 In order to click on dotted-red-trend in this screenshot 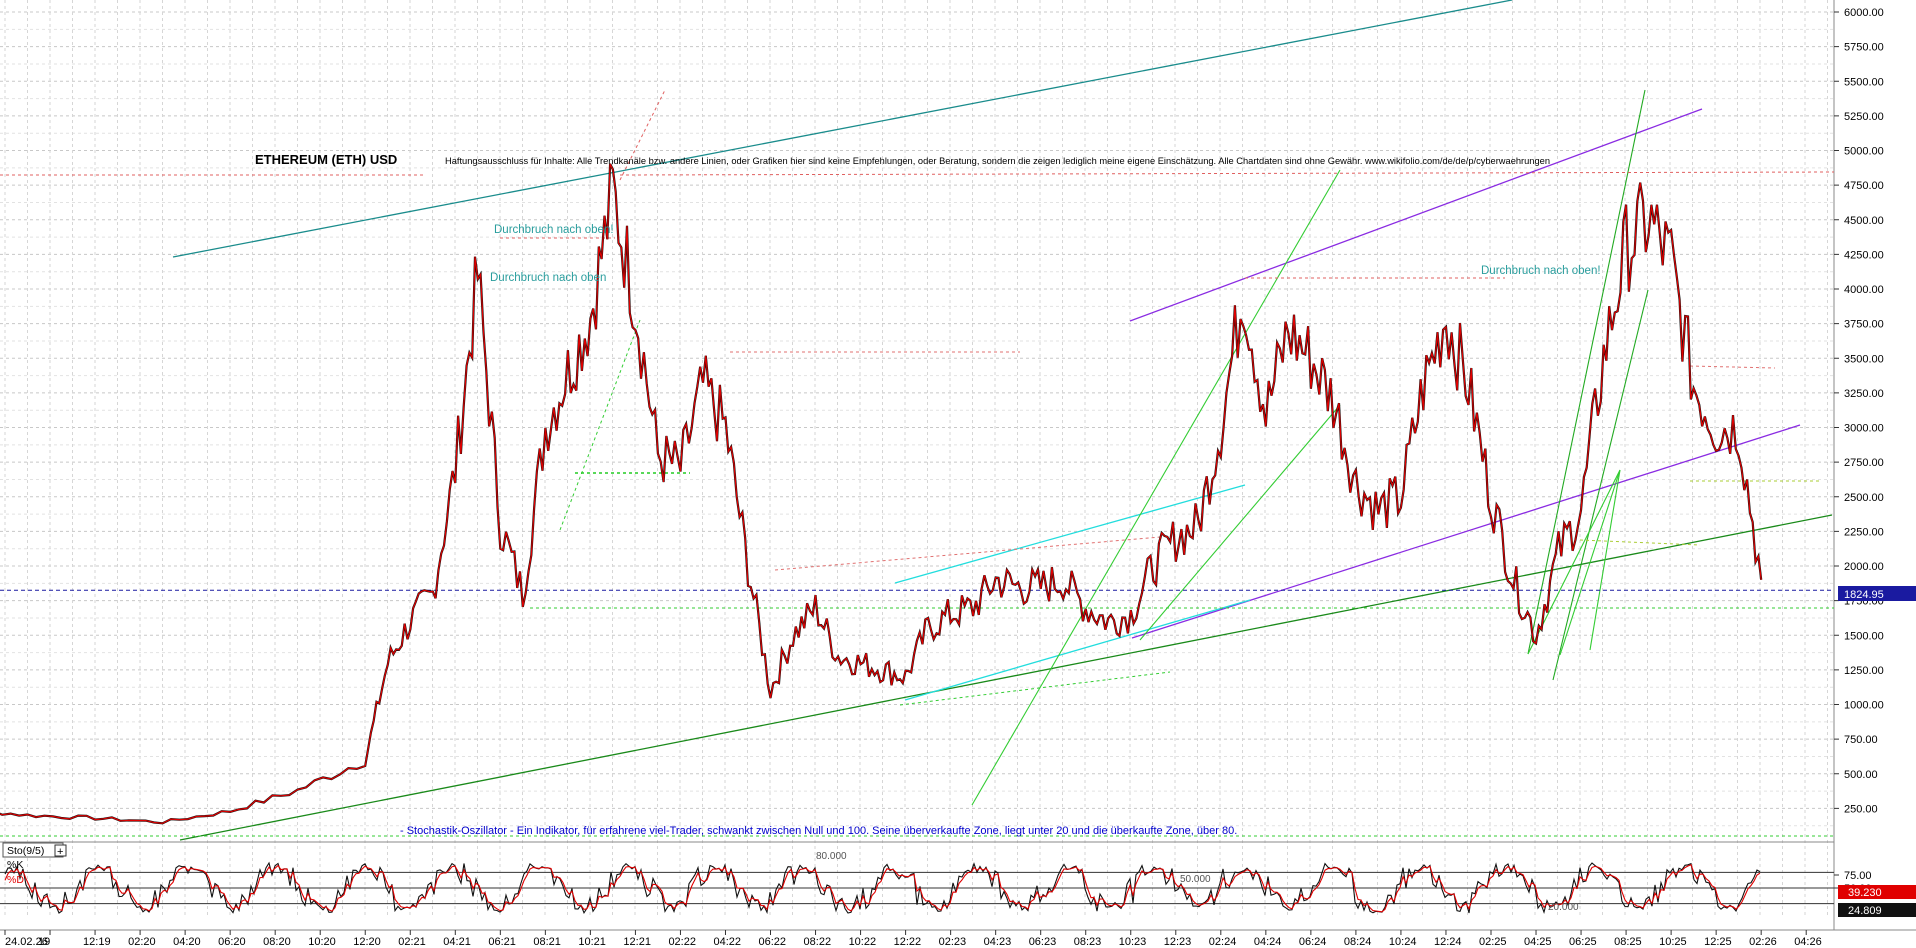, I will do `click(642, 135)`.